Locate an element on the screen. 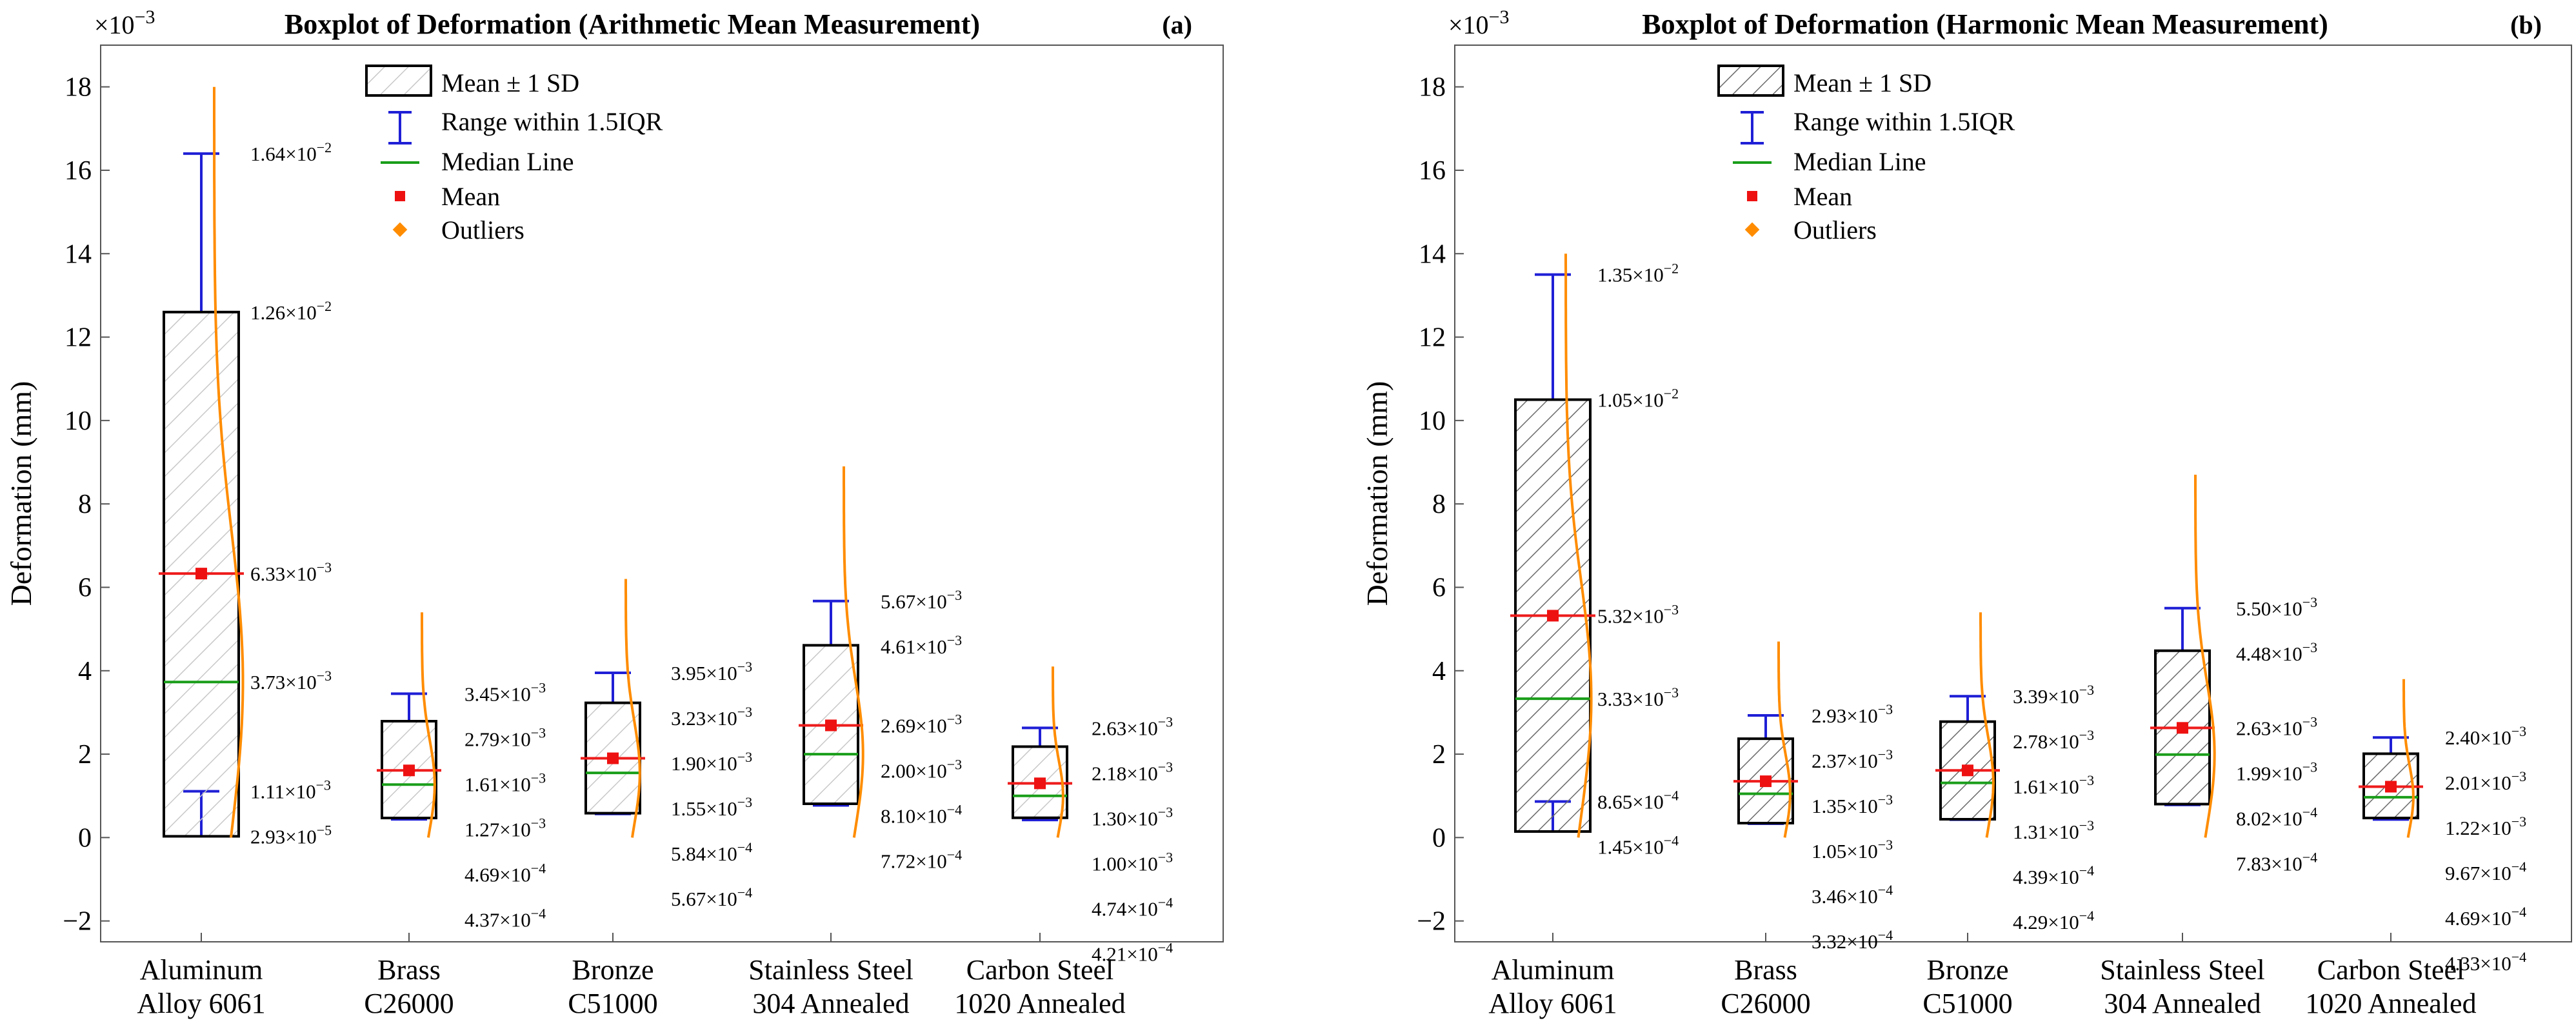 The image size is (2576, 1036). value-label: 5.50×10⁻³ is located at coordinates (2276, 607).